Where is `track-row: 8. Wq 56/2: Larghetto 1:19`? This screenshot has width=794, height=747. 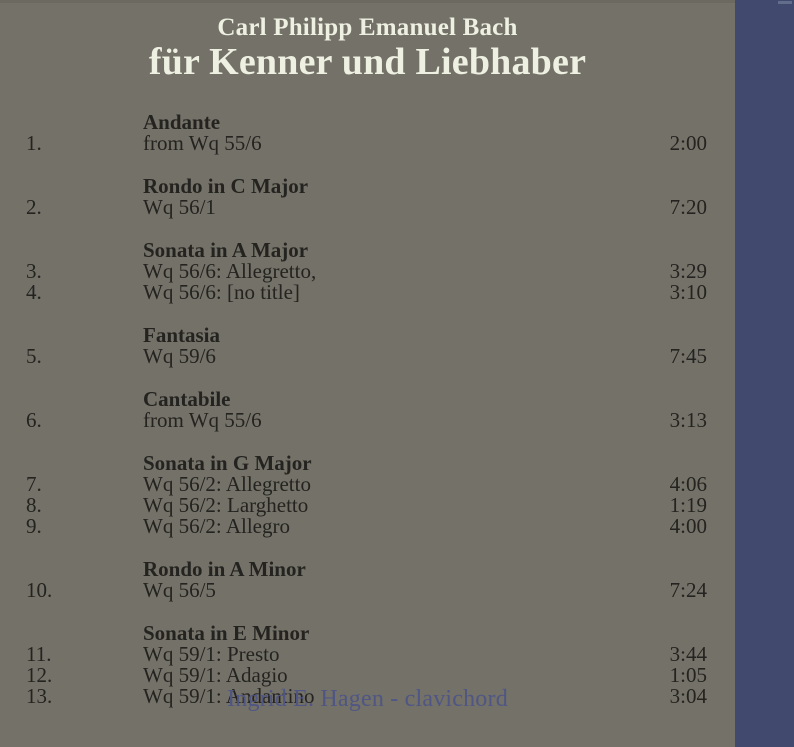 track-row: 8. Wq 56/2: Larghetto 1:19 is located at coordinates (367, 505).